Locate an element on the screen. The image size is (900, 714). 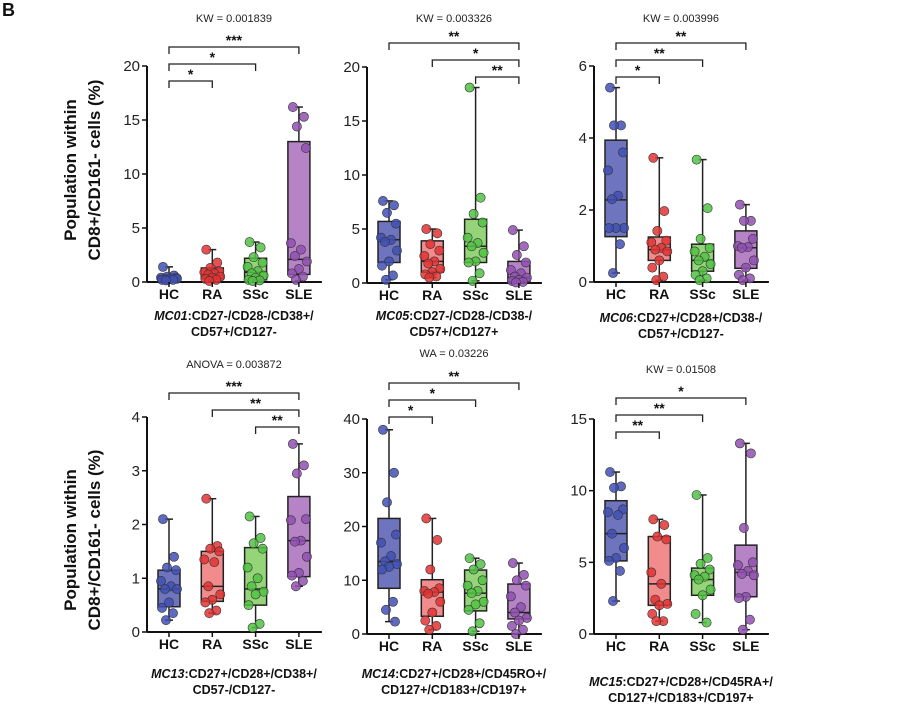
cluster-id: MC13 is located at coordinates (167, 674).